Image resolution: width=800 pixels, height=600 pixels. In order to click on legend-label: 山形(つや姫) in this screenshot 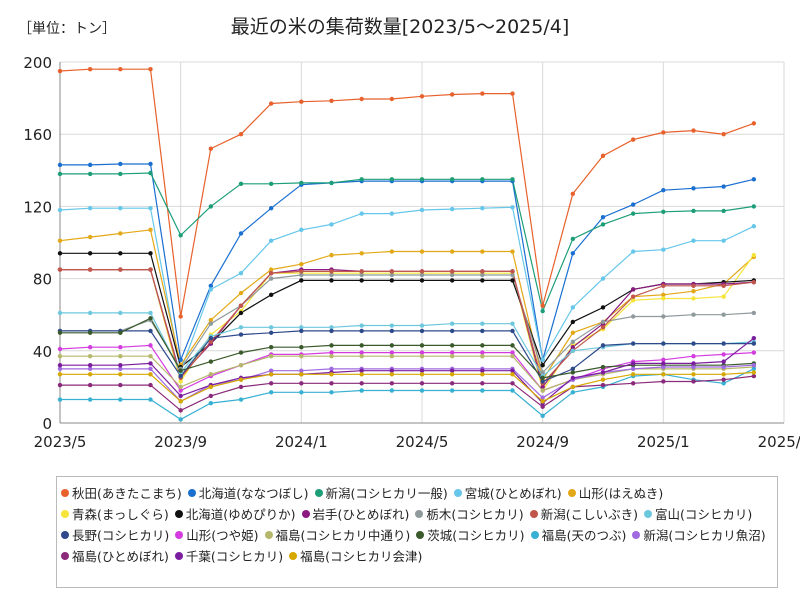, I will do `click(222, 535)`.